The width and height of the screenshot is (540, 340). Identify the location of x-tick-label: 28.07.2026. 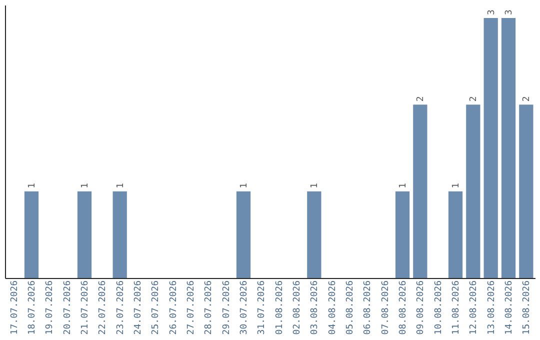
(209, 307).